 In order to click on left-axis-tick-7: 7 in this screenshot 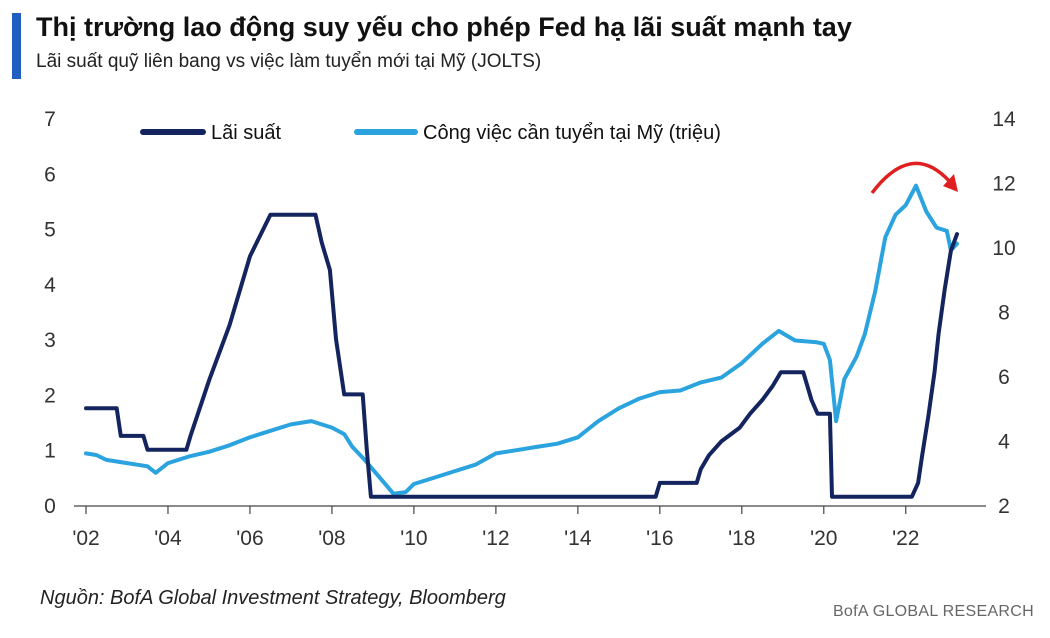, I will do `click(50, 119)`.